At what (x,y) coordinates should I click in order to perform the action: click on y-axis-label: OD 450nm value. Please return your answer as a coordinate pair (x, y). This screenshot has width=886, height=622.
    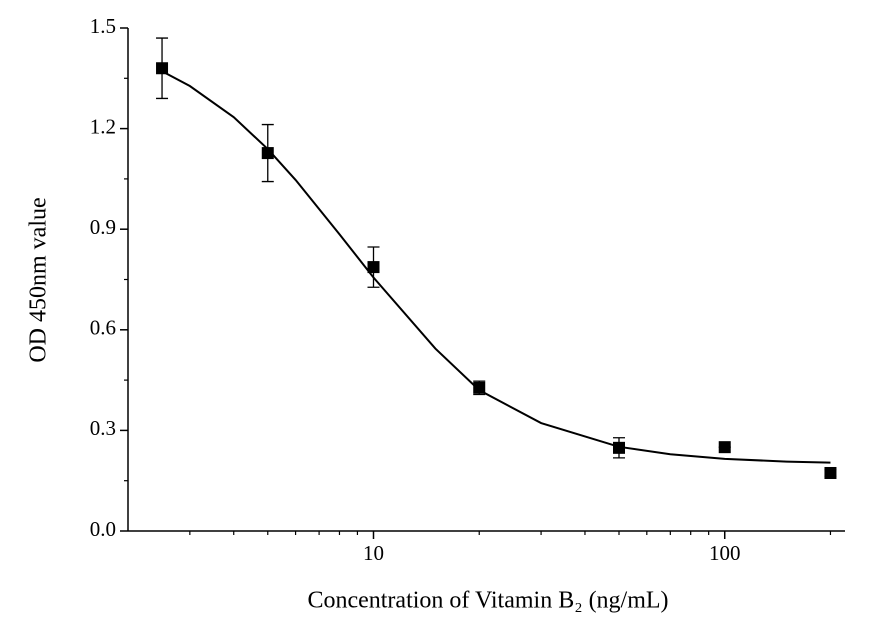
    Looking at the image, I should click on (39, 279).